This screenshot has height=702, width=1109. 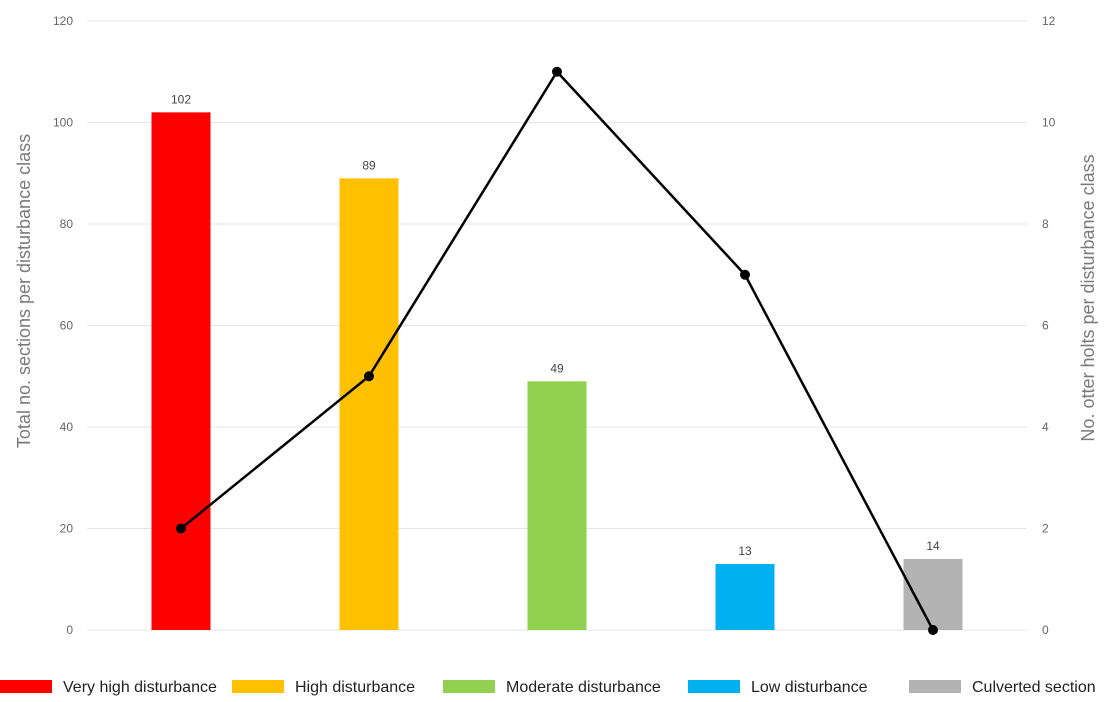 I want to click on bar-data-label: 49, so click(x=557, y=368).